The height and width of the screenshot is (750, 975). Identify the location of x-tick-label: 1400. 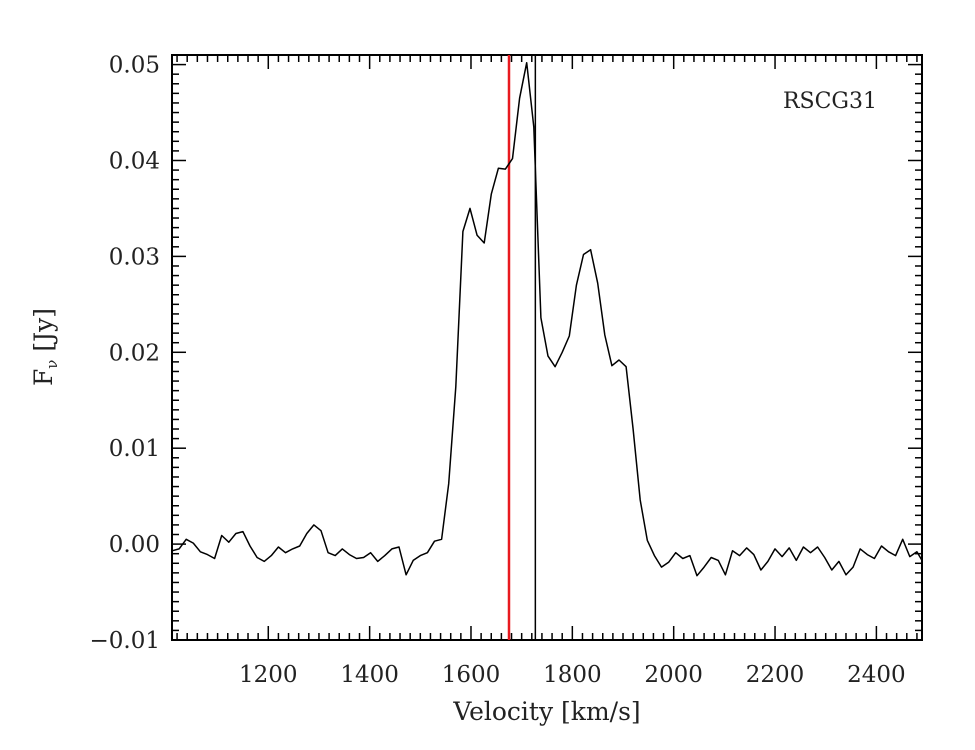
(369, 675).